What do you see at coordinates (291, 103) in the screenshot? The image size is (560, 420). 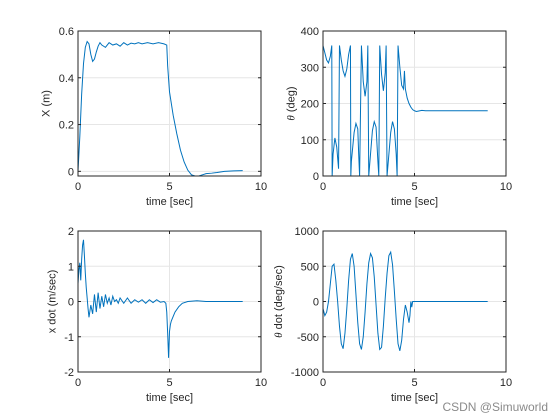 I see `y-axis-label: θ (deg)` at bounding box center [291, 103].